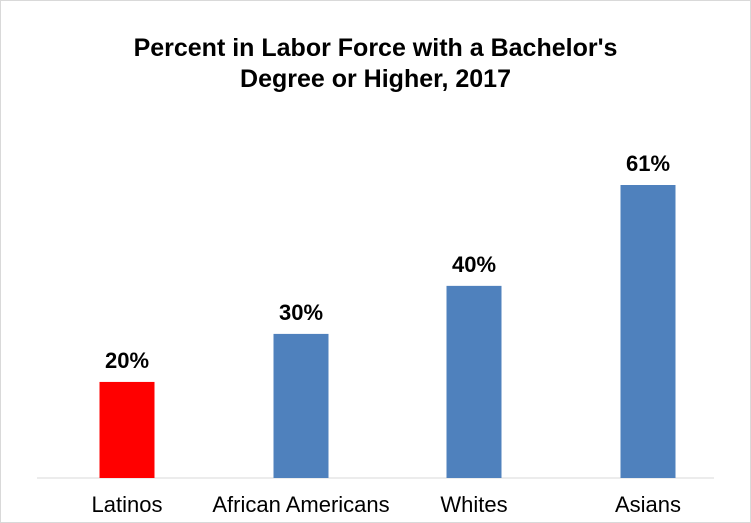  What do you see at coordinates (648, 163) in the screenshot?
I see `data-label-asians: 61%` at bounding box center [648, 163].